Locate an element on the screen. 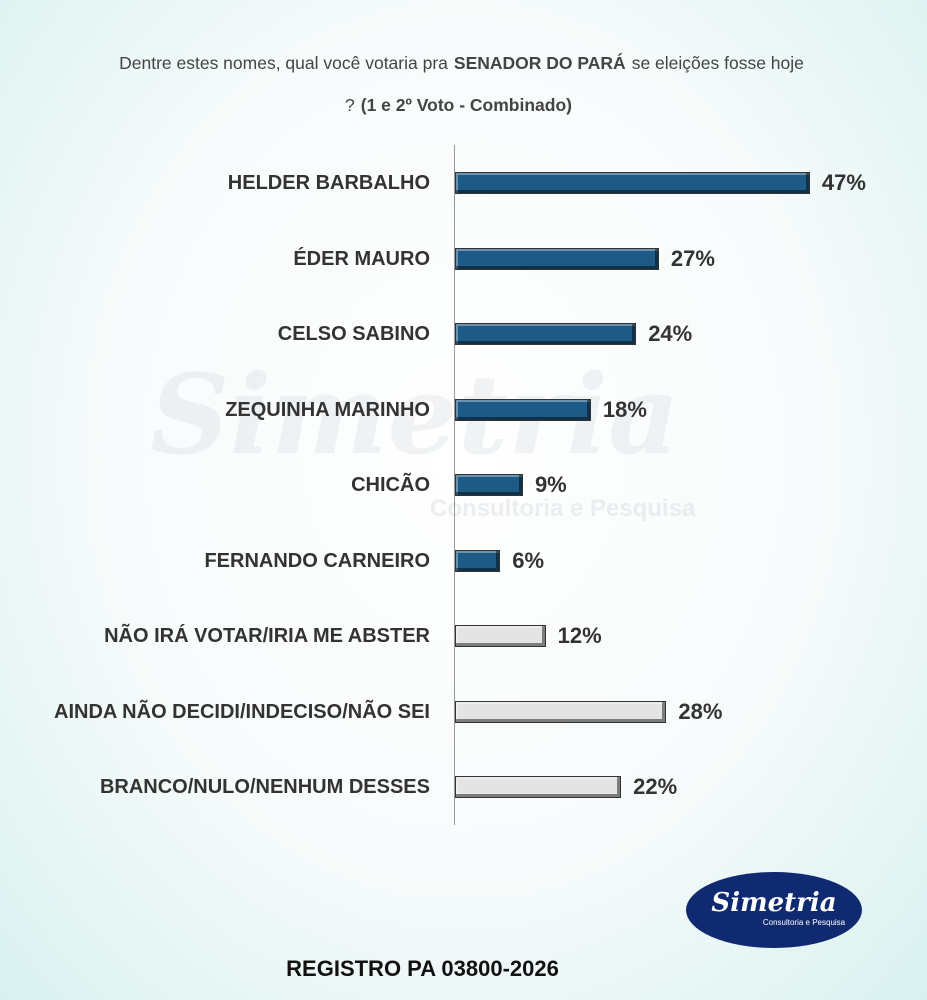 This screenshot has height=1000, width=927. category-label: HELDER BARBALHO is located at coordinates (328, 183).